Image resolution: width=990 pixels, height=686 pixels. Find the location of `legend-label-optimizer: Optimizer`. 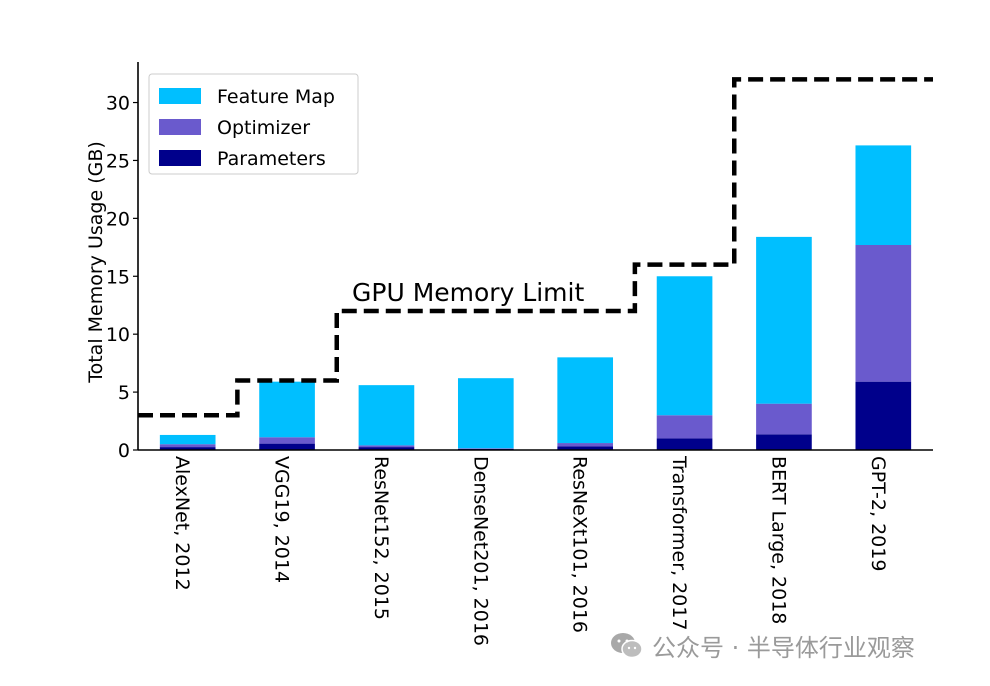

legend-label-optimizer: Optimizer is located at coordinates (263, 128).